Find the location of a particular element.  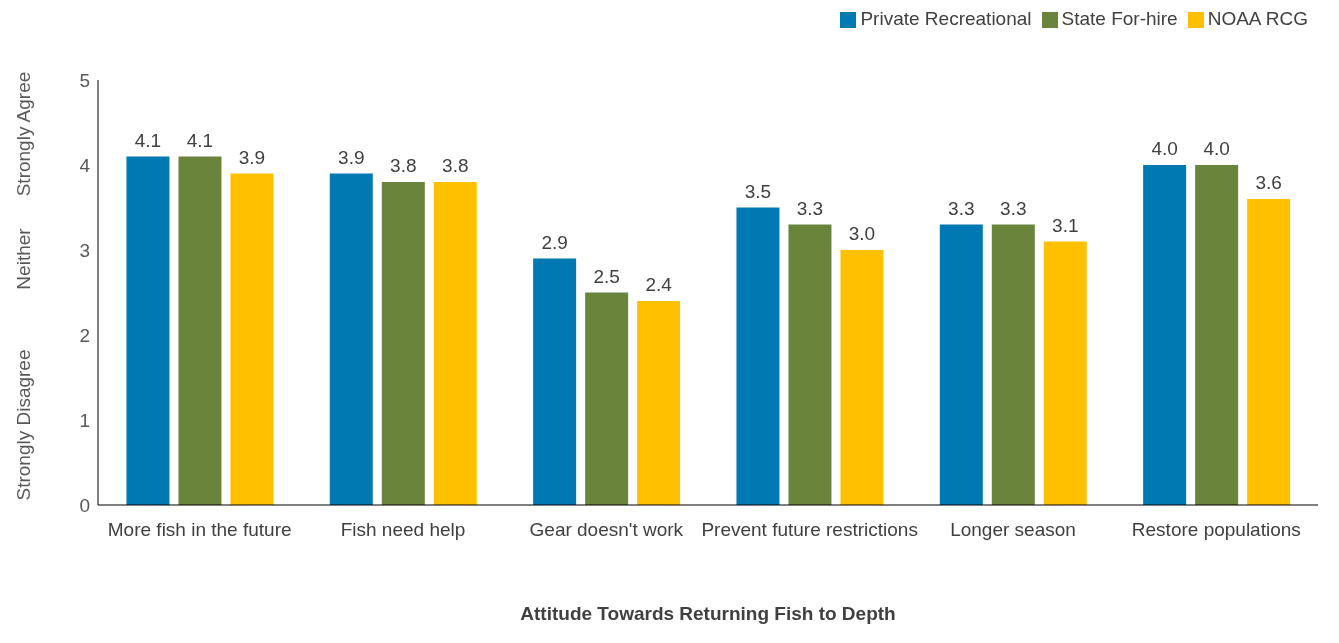

x-tick-label: More fish in the future is located at coordinates (199, 530).